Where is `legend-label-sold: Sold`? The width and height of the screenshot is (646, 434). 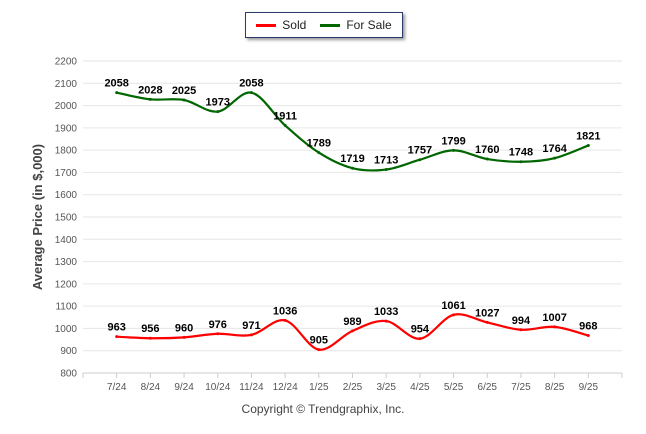 legend-label-sold: Sold is located at coordinates (294, 25).